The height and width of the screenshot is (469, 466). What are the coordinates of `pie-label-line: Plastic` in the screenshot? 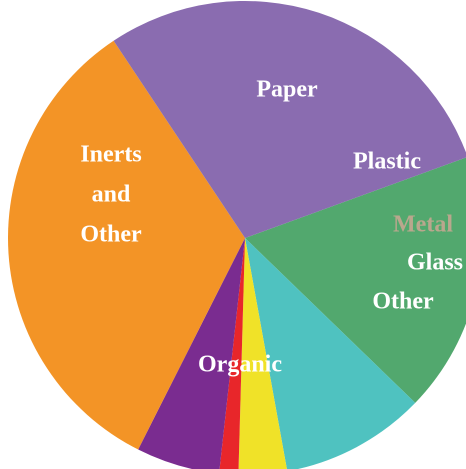 It's located at (387, 162).